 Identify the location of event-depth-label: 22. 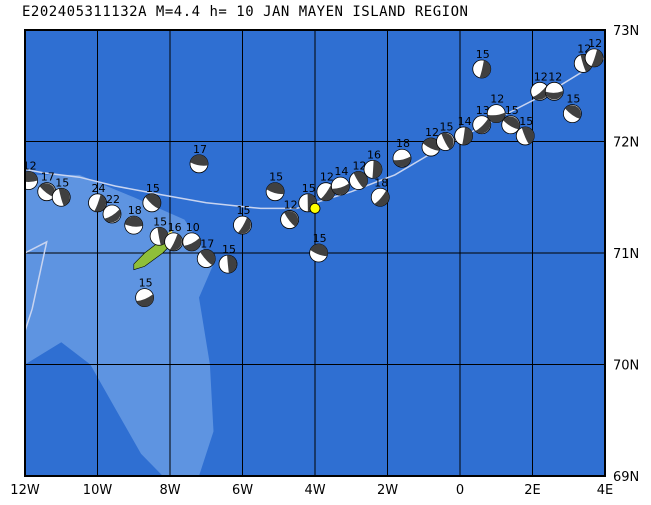
(113, 199).